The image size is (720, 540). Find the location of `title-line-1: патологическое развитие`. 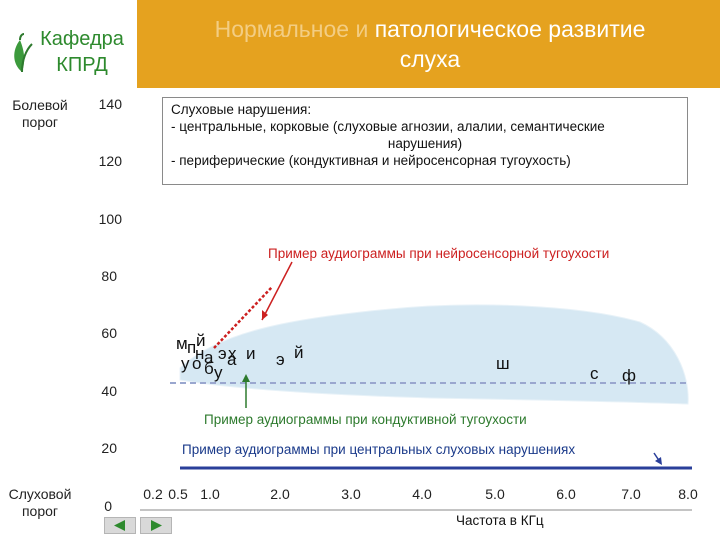

title-line-1: патологическое развитие is located at coordinates (510, 29).